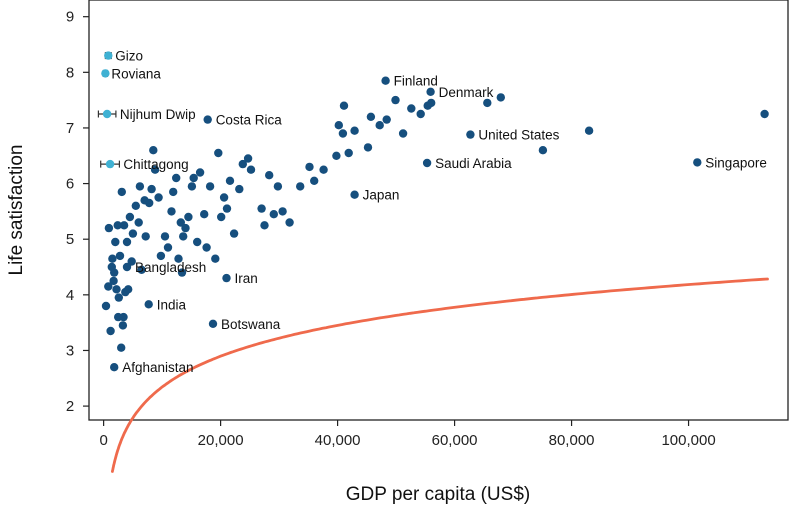 The image size is (800, 507). Describe the element at coordinates (172, 304) in the screenshot. I see `country-label: India` at that location.